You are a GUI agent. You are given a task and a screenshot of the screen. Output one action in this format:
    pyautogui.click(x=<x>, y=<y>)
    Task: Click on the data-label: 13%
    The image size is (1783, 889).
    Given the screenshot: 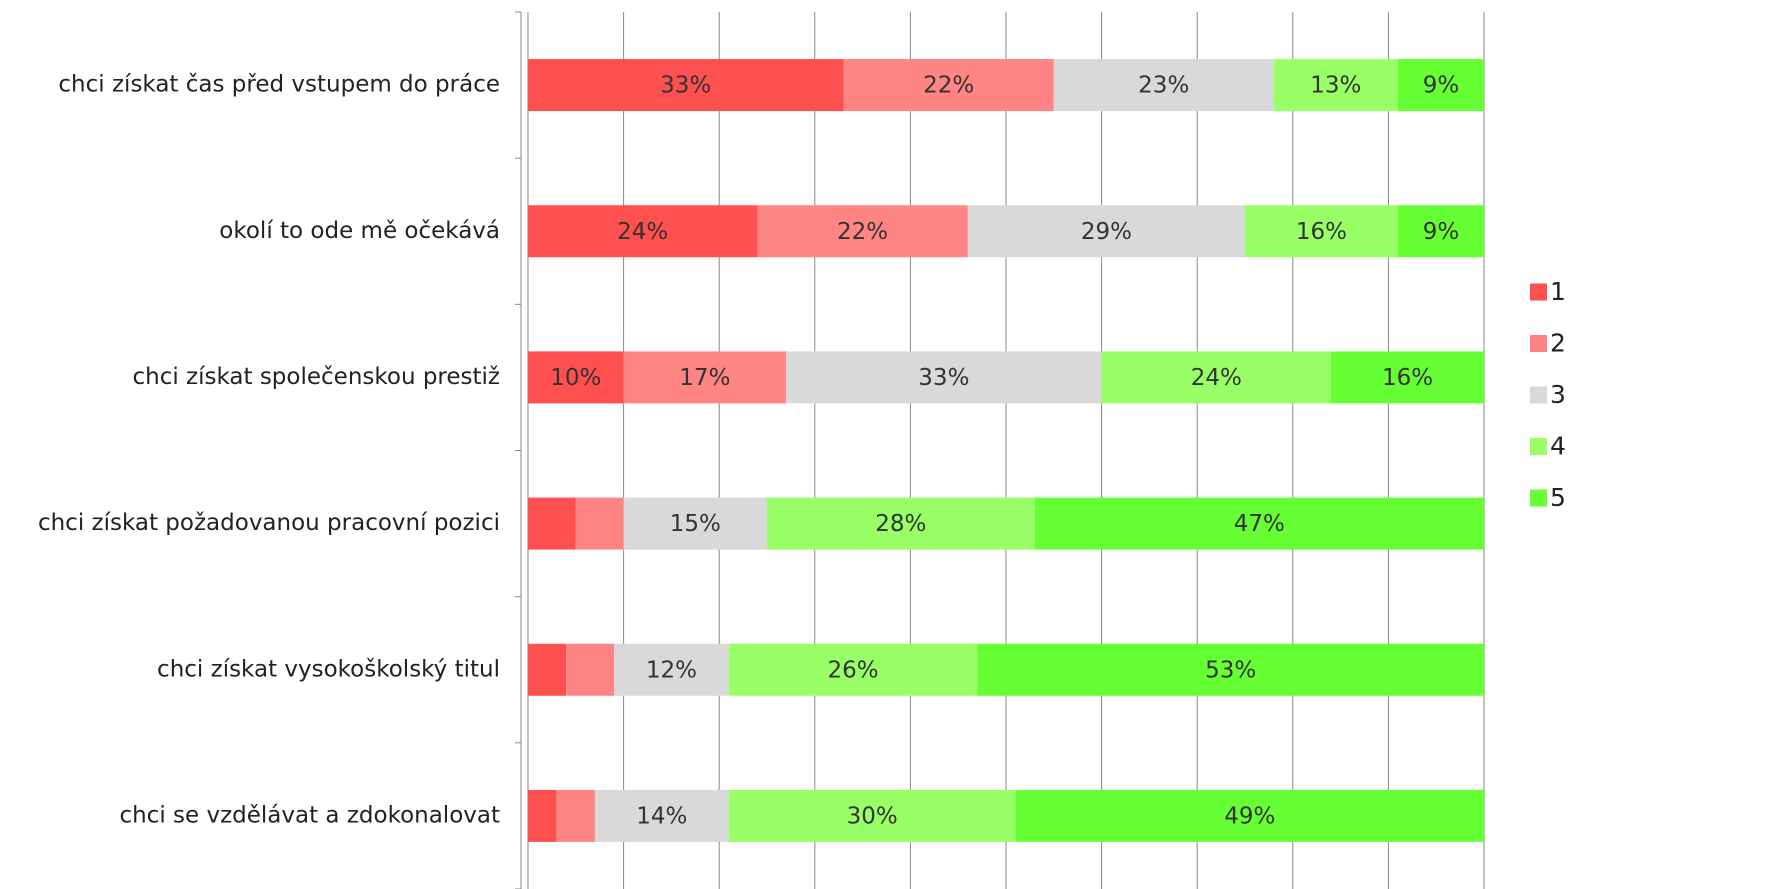 What is the action you would take?
    pyautogui.click(x=1335, y=86)
    